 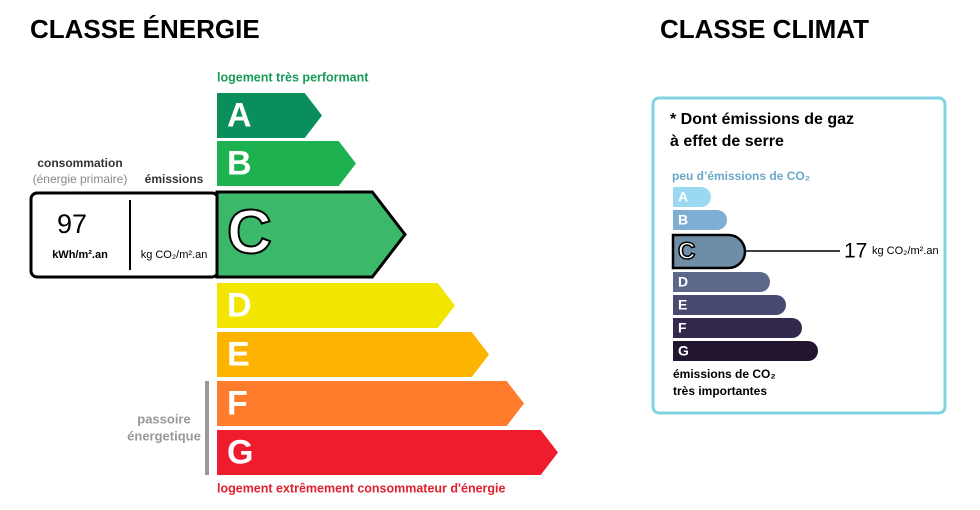 What do you see at coordinates (905, 251) in the screenshot?
I see `climate-unit: kg CO₂/m².an` at bounding box center [905, 251].